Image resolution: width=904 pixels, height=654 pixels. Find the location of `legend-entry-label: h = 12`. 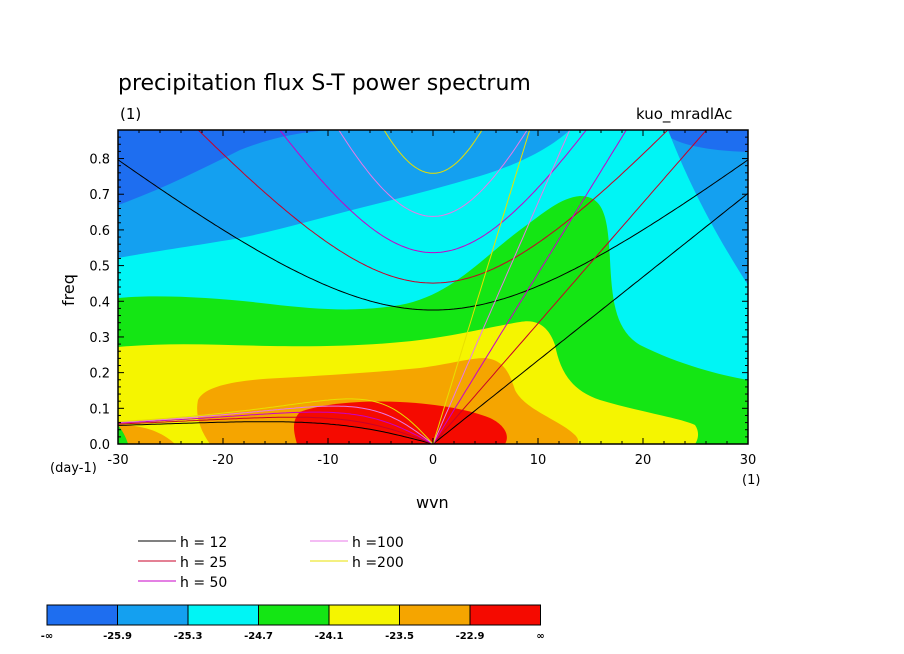

legend-entry-label: h = 12 is located at coordinates (203, 543).